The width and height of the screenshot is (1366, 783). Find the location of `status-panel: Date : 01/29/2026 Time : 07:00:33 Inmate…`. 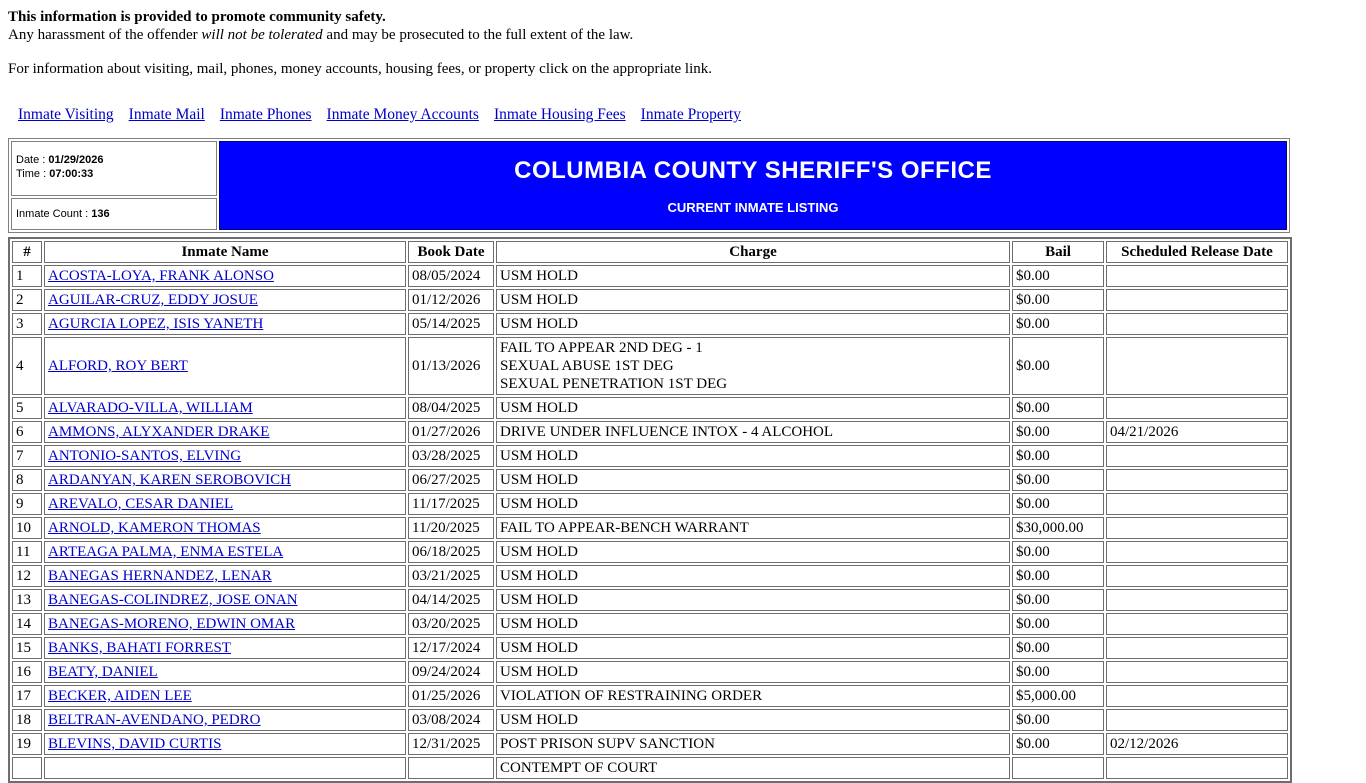

status-panel: Date : 01/29/2026 Time : 07:00:33 Inmate… is located at coordinates (114, 185).